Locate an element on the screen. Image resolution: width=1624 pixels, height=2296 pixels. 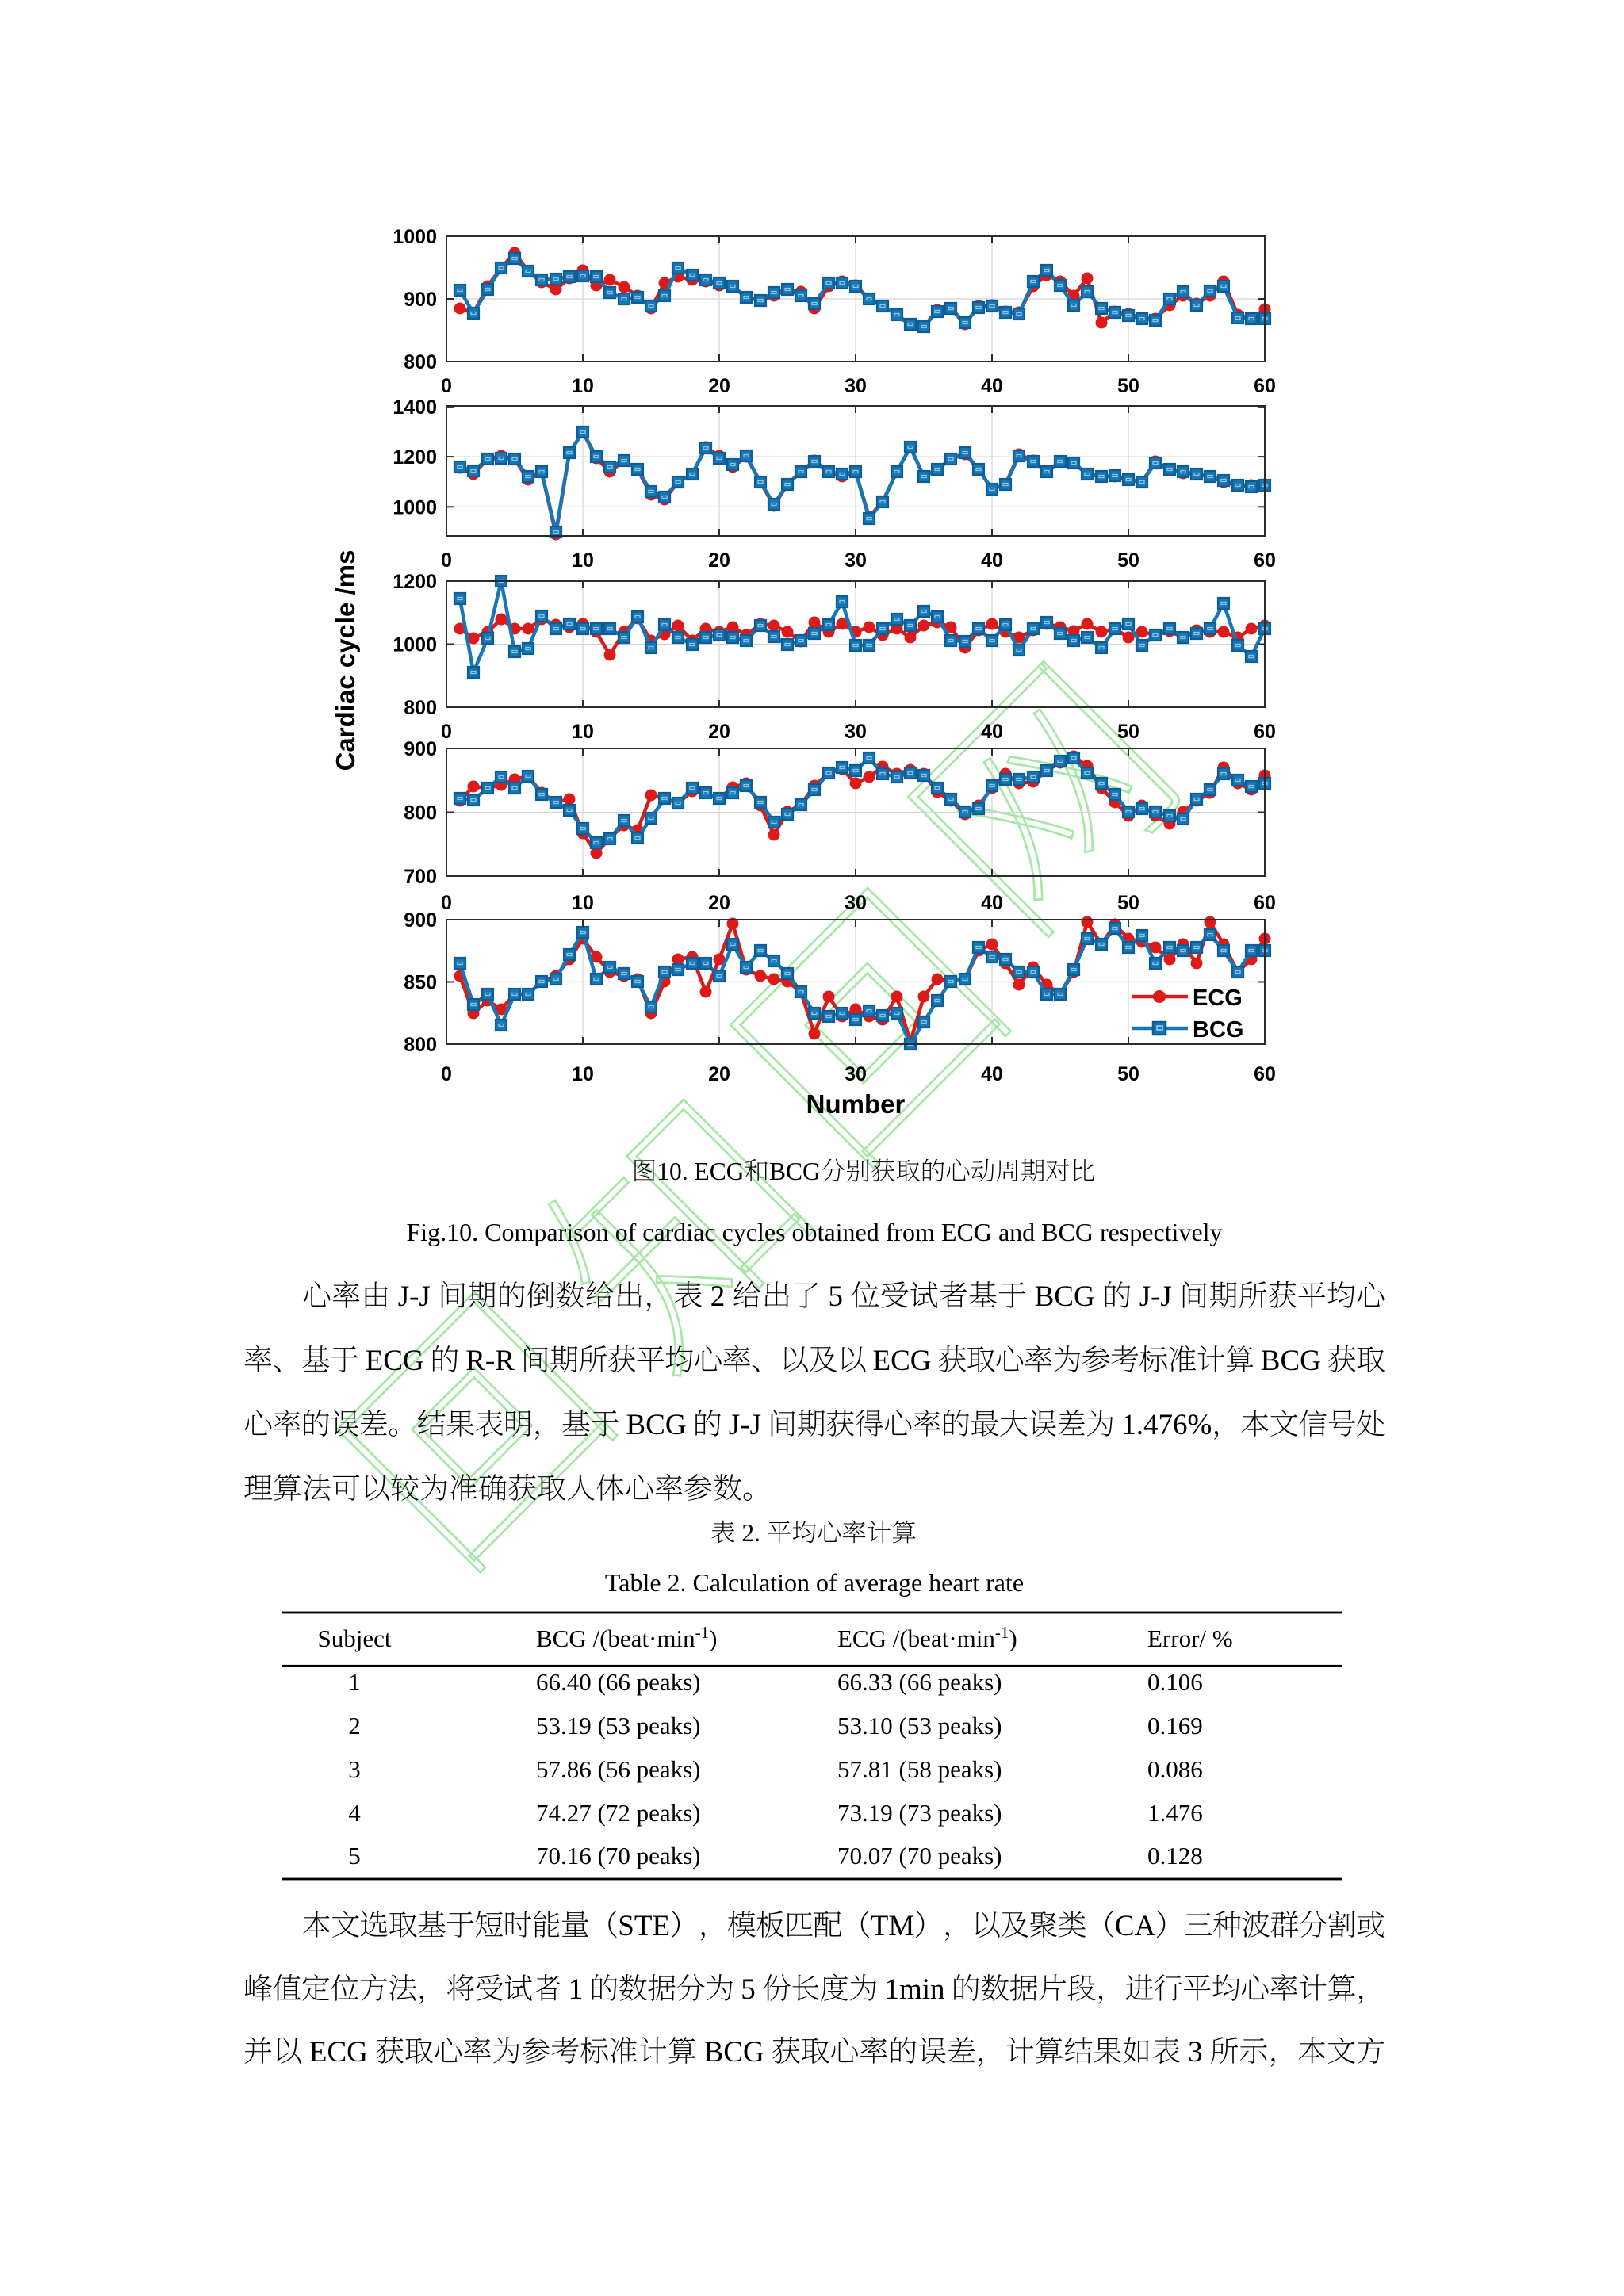
svg-text: 53.19 (53 peaks) is located at coordinates (618, 1726).